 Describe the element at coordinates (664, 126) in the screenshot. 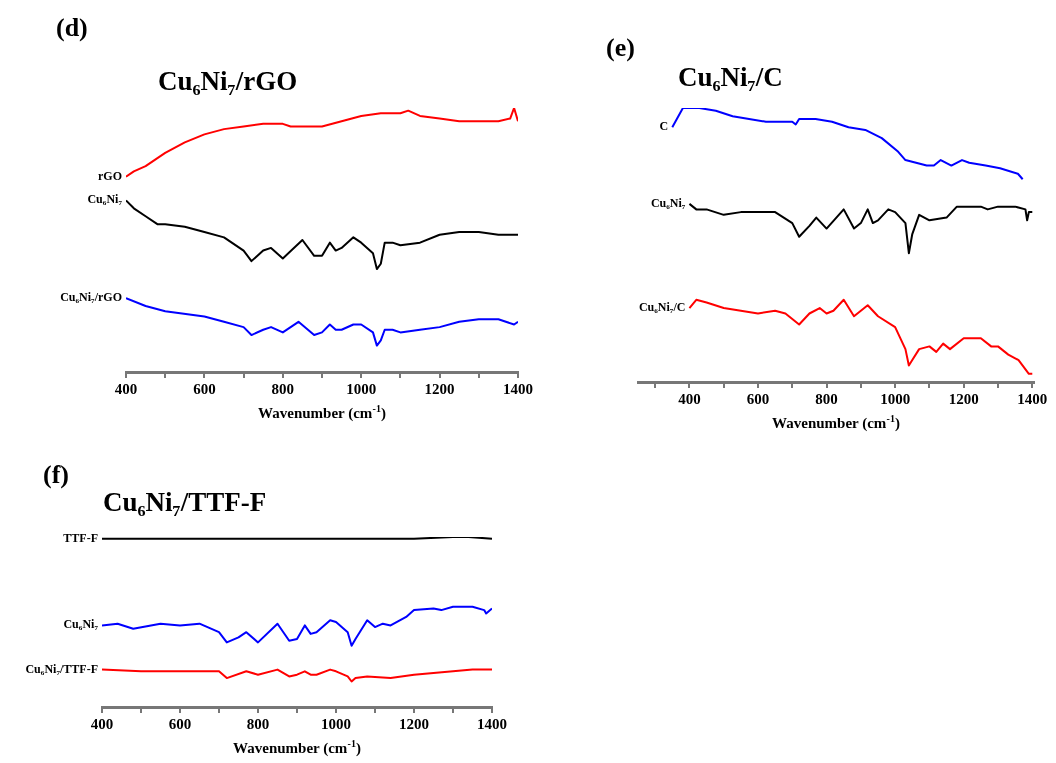

I see `series-label: C` at that location.